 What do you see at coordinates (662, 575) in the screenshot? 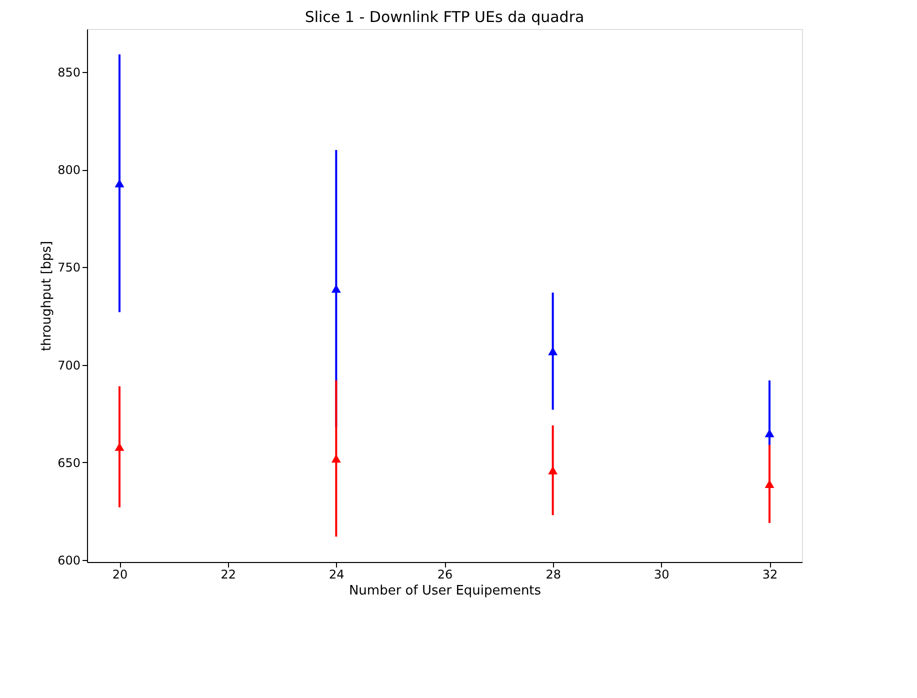
I see `x-tick-label: 30` at bounding box center [662, 575].